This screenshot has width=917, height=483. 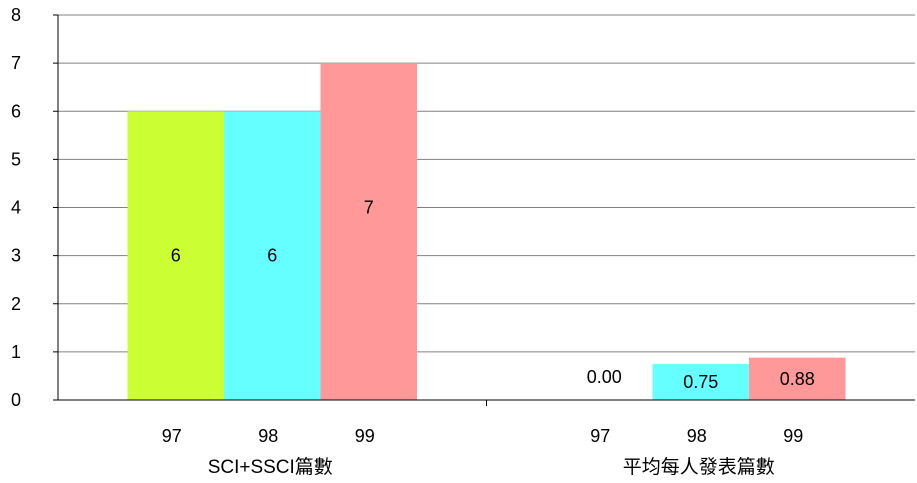 I want to click on data-label-group0-97: 6, so click(x=176, y=256).